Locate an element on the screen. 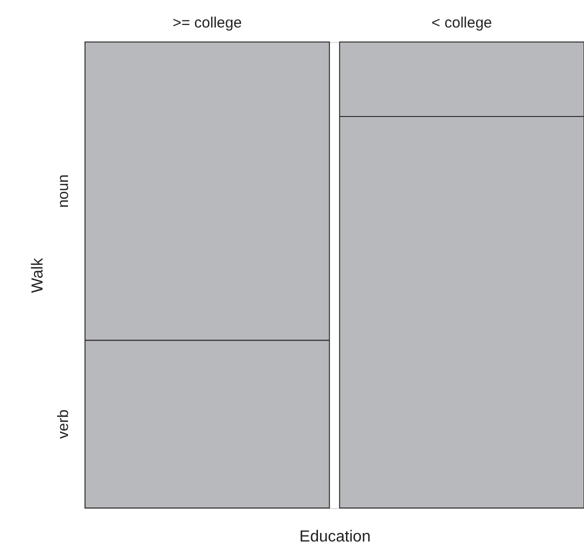  y-axis-title: Walk is located at coordinates (38, 275).